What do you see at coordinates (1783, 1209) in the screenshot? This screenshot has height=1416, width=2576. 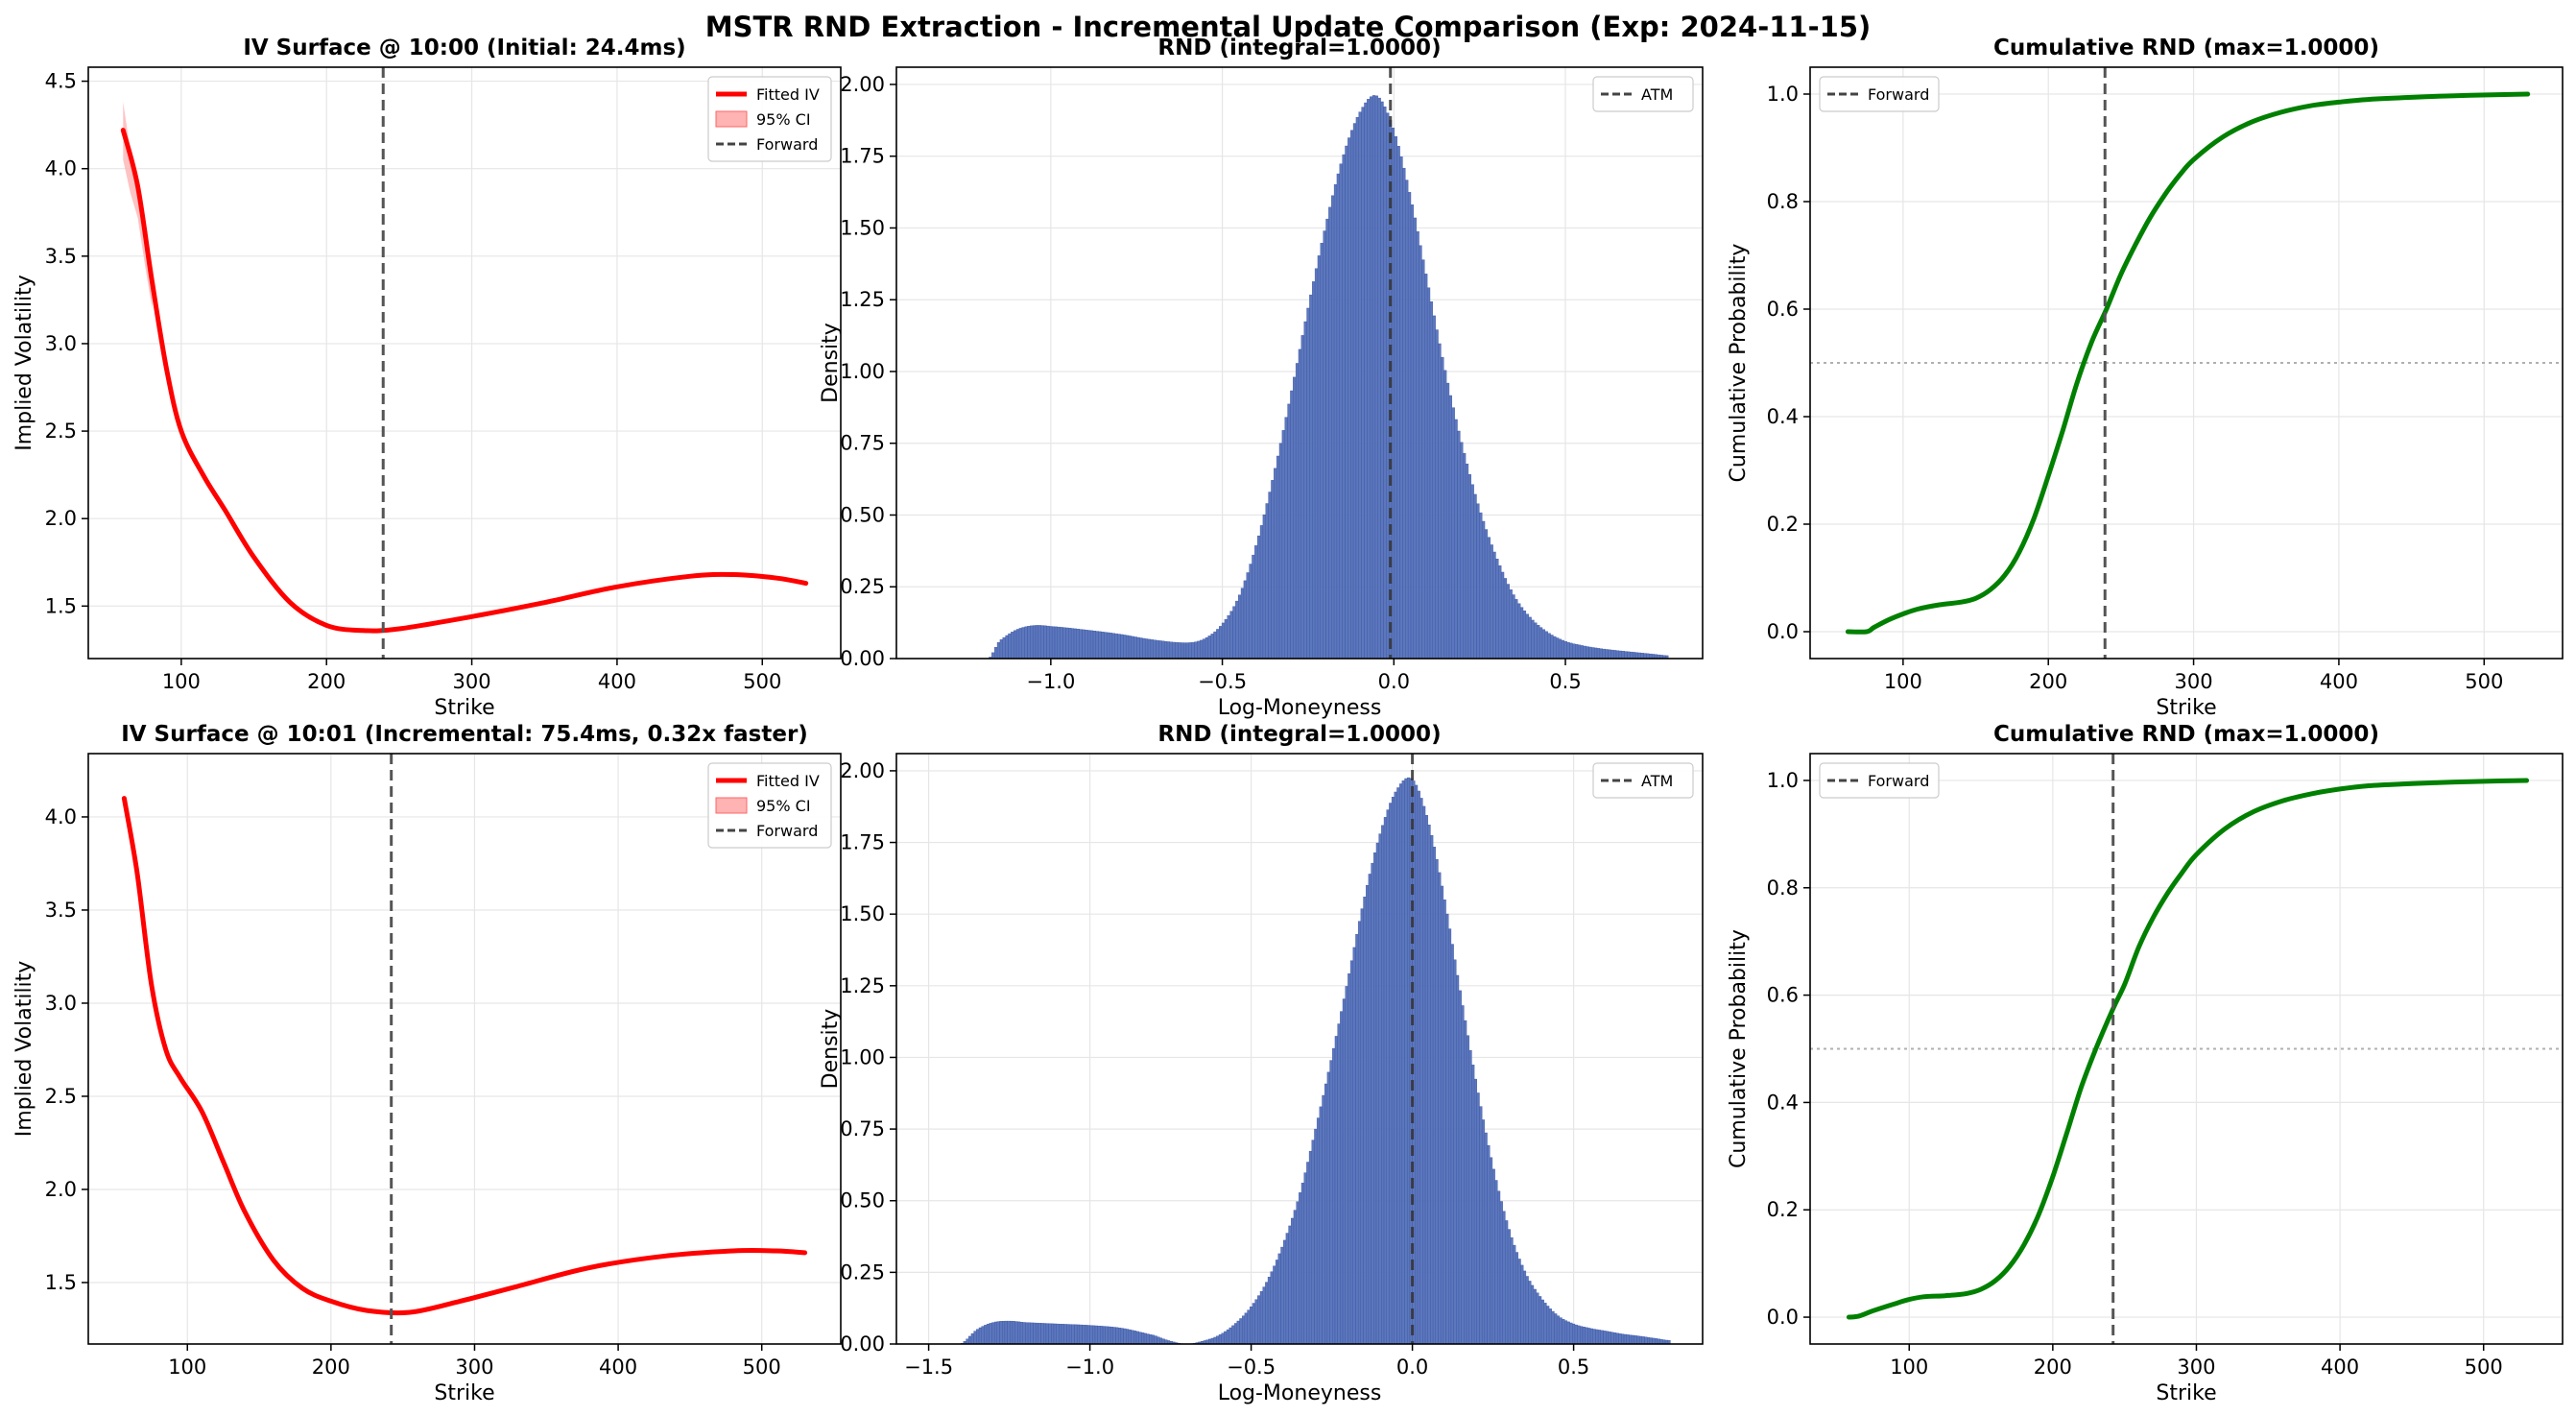 I see `y-tick-label: 0.2` at bounding box center [1783, 1209].